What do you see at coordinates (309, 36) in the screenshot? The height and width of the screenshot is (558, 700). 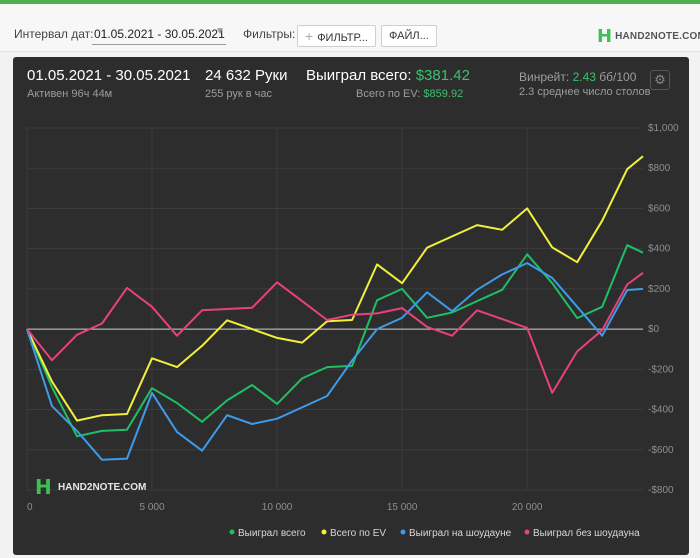 I see `plus-icon: +` at bounding box center [309, 36].